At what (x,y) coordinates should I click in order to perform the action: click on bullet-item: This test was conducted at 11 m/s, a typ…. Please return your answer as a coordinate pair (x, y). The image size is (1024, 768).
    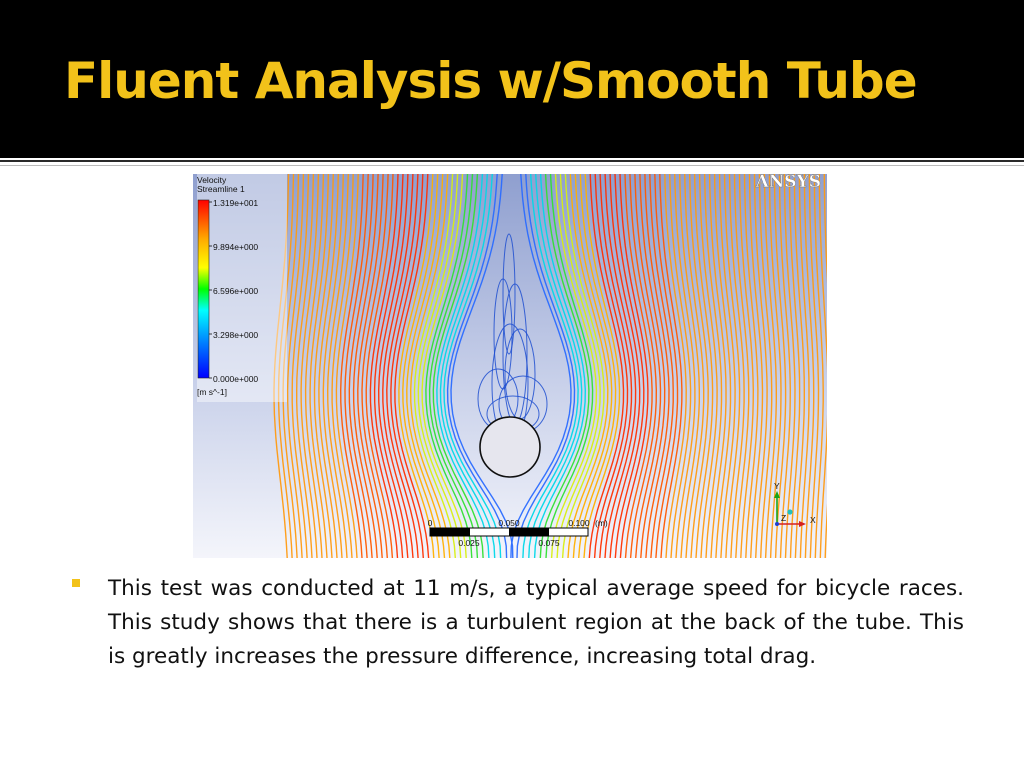
    Looking at the image, I should click on (518, 623).